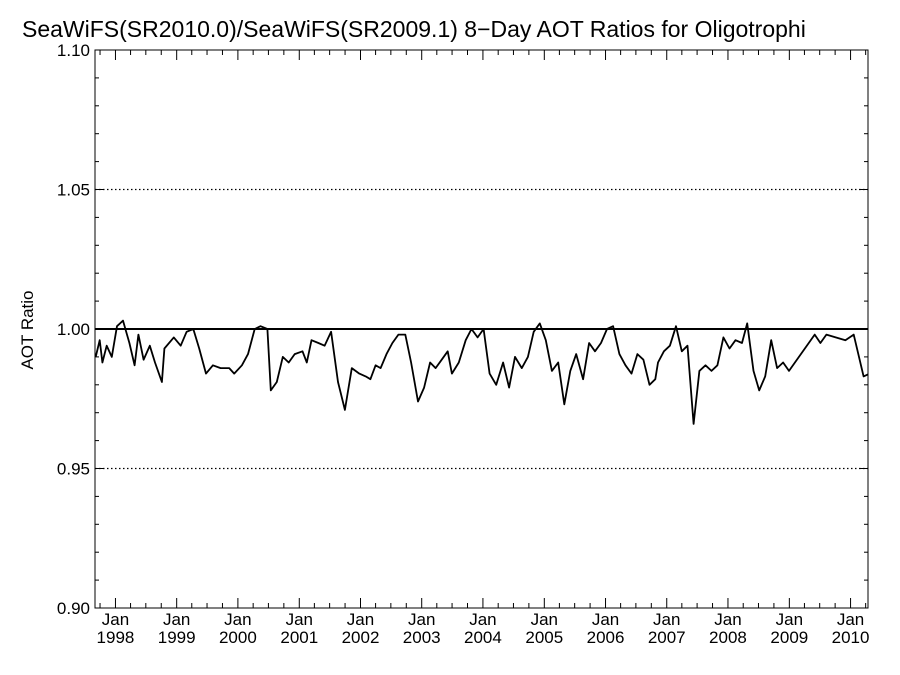 This screenshot has width=900, height=675. What do you see at coordinates (73, 469) in the screenshot?
I see `y-tick-label: 0.95` at bounding box center [73, 469].